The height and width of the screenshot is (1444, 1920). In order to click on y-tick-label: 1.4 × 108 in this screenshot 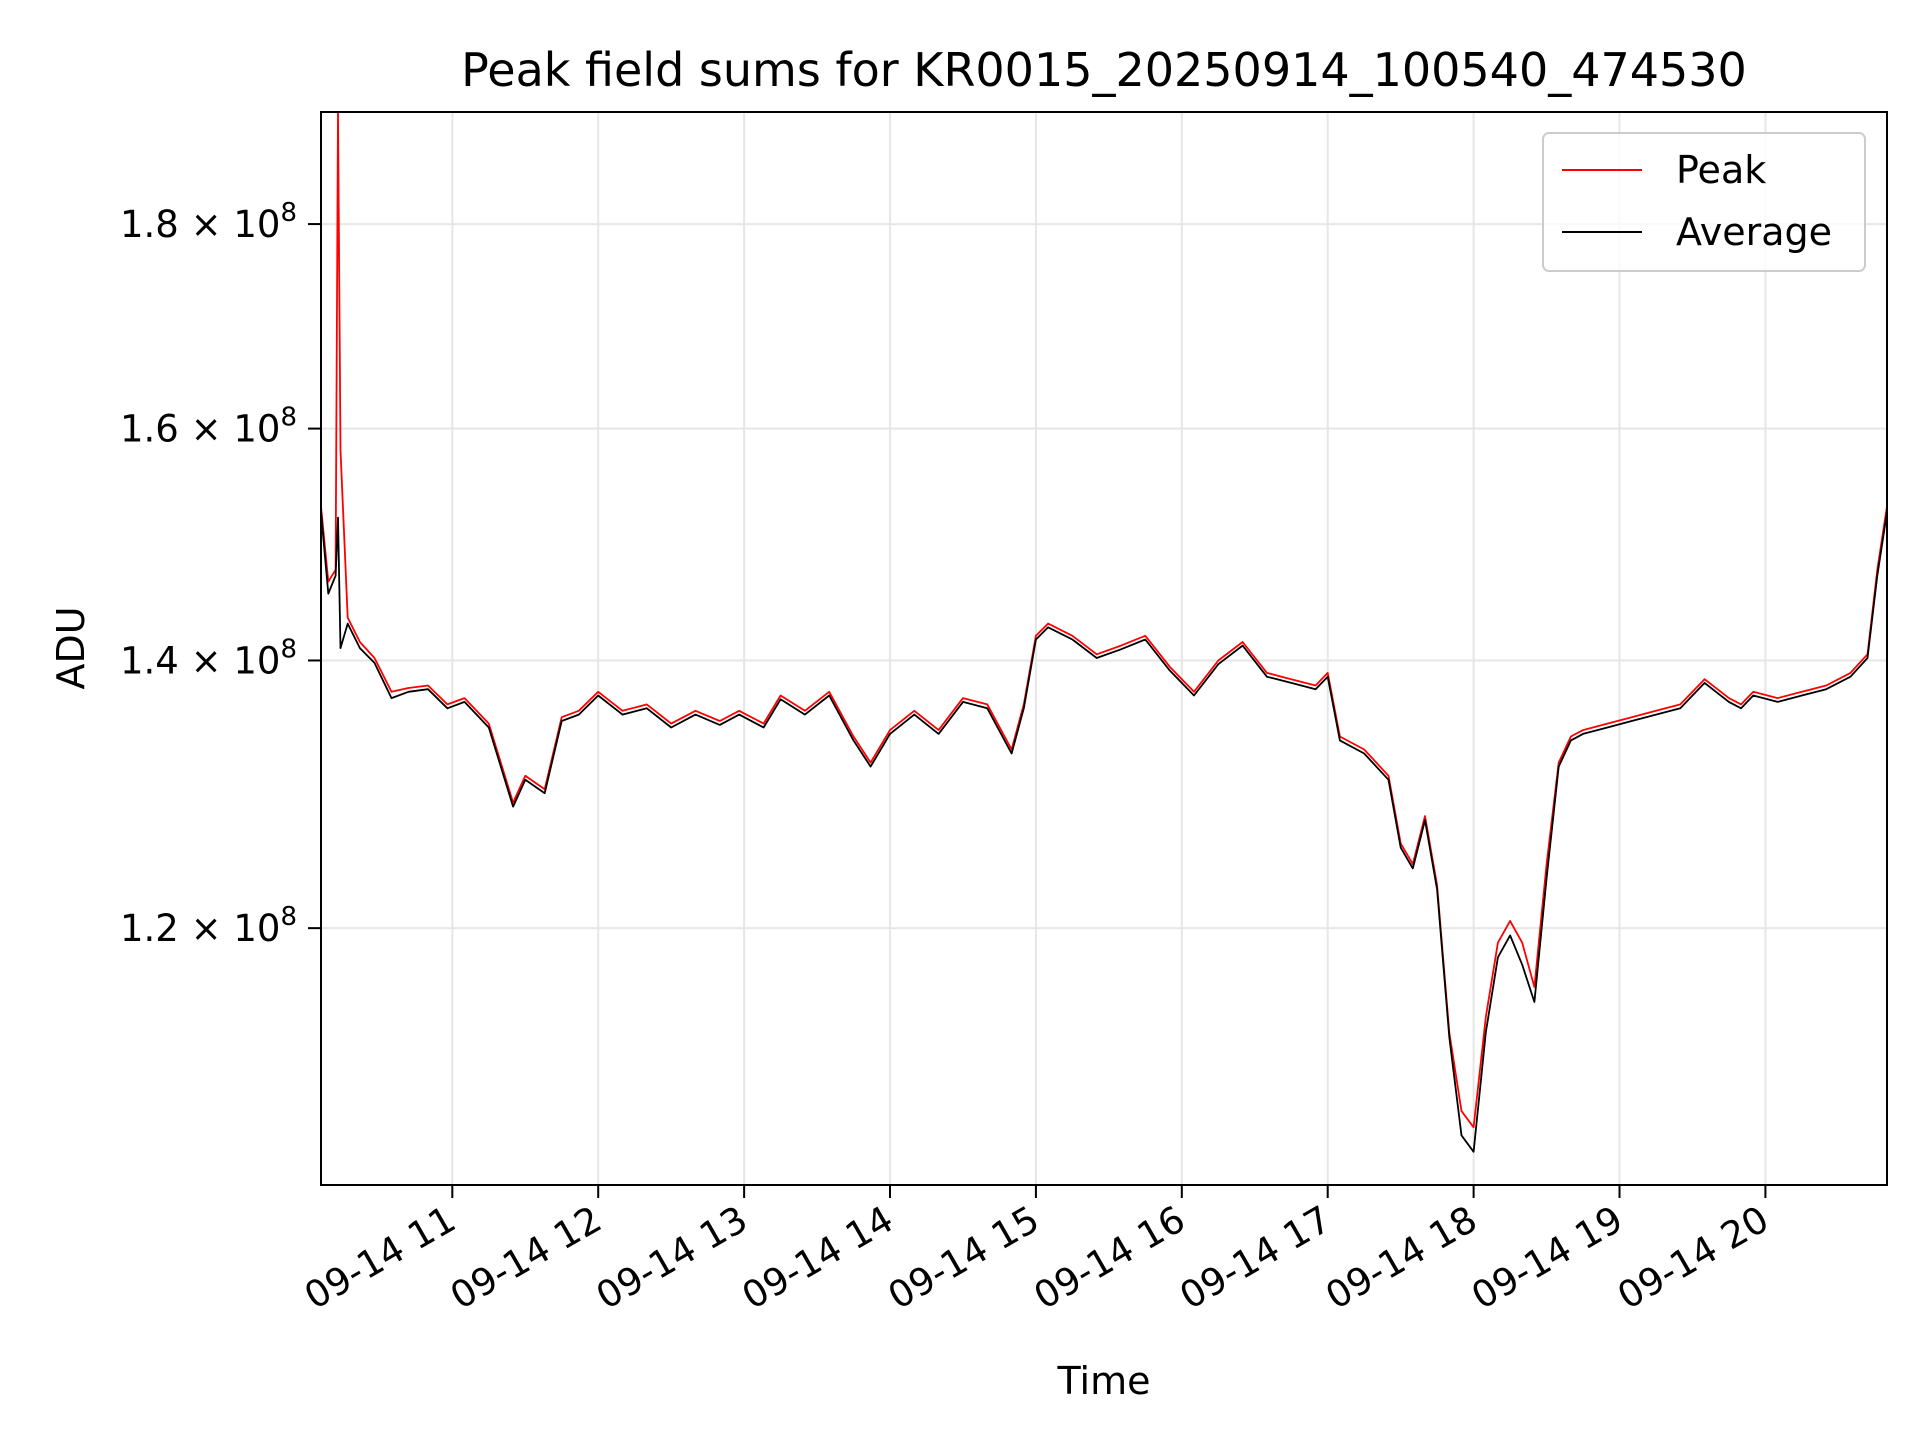, I will do `click(208, 658)`.